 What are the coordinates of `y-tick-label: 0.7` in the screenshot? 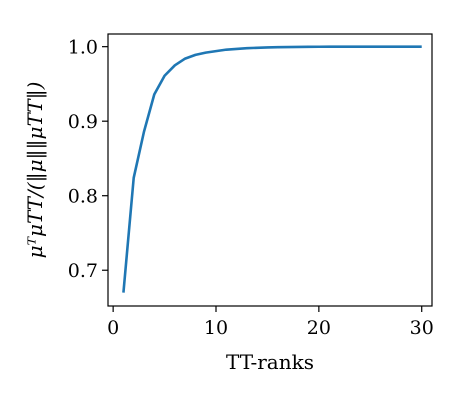 It's located at (83, 271).